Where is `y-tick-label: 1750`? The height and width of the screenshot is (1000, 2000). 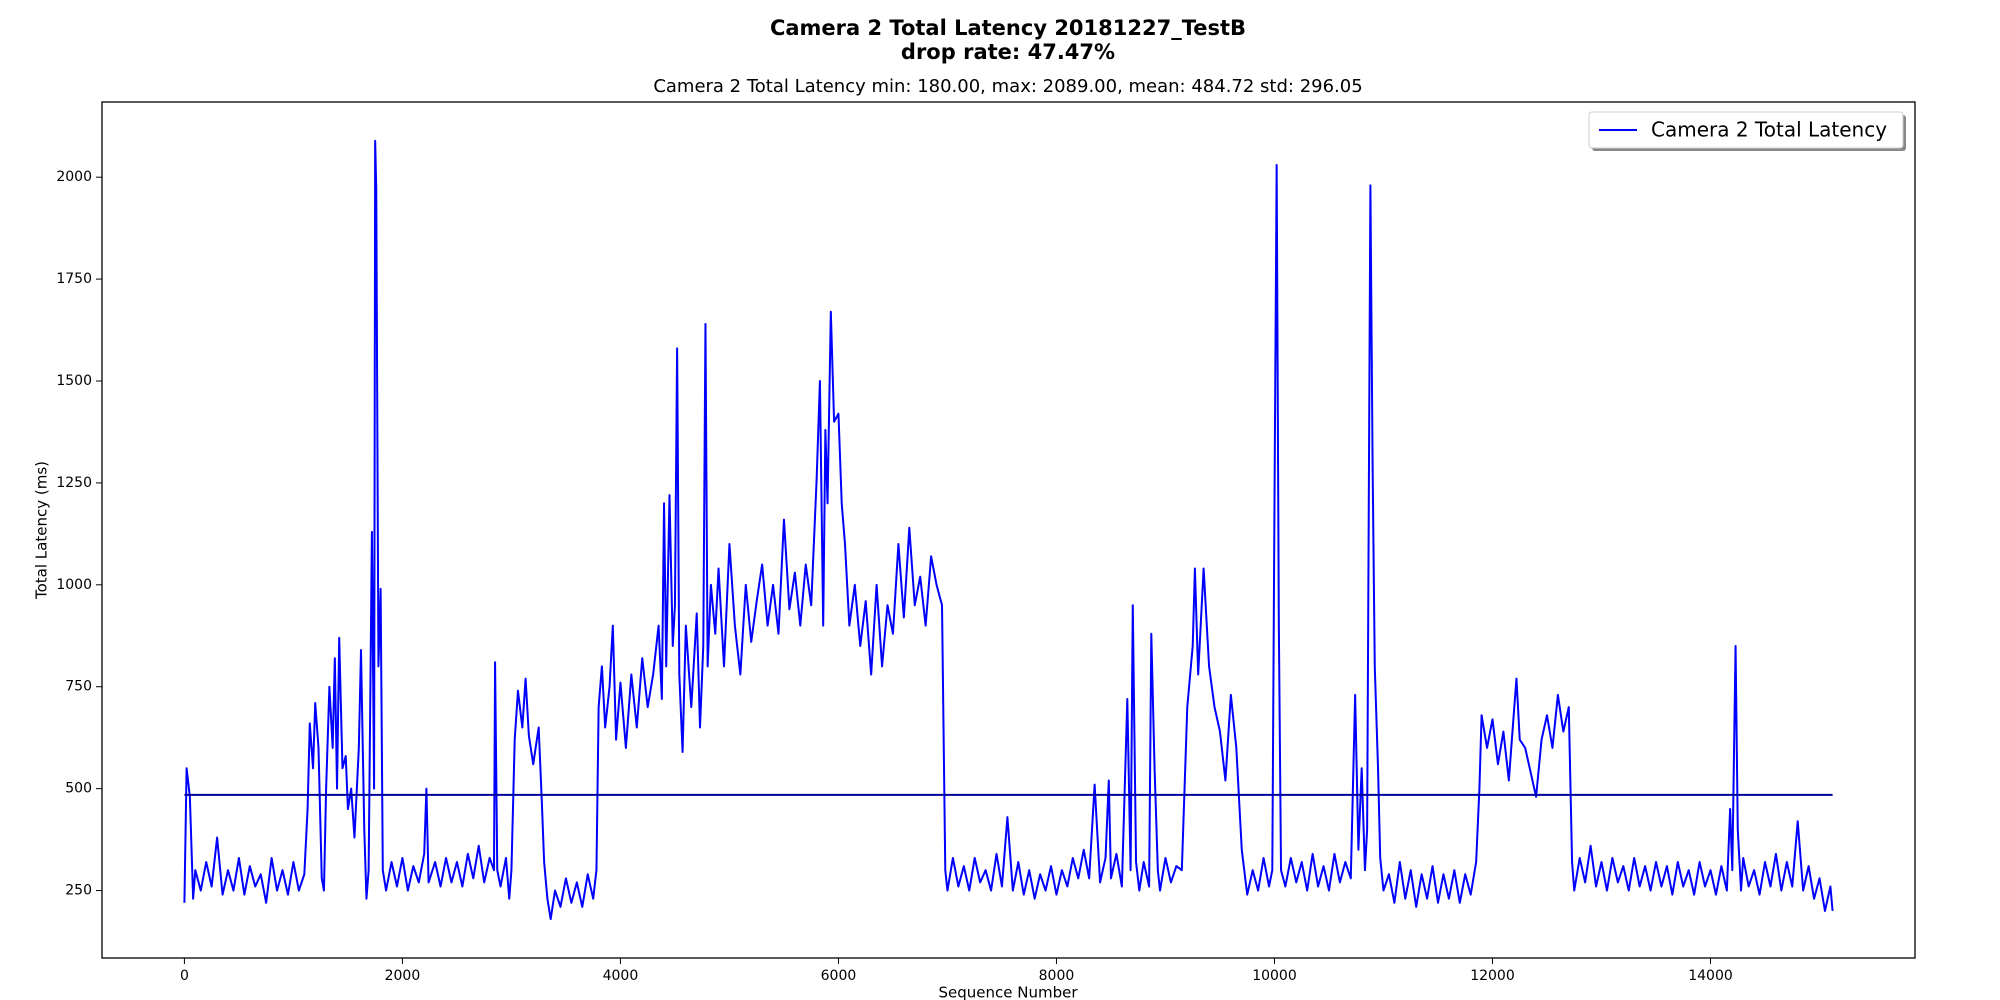
y-tick-label: 1750 is located at coordinates (74, 279).